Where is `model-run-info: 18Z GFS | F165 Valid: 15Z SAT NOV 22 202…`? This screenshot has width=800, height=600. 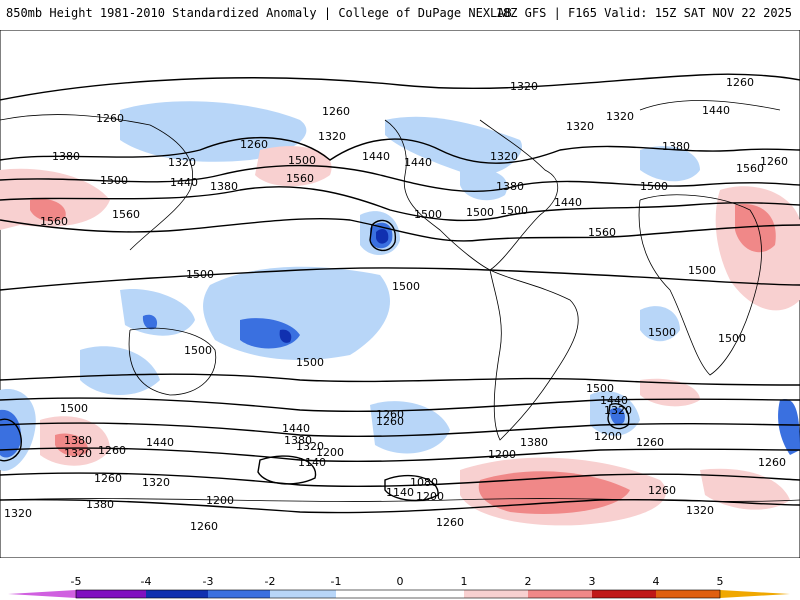
model-run-info: 18Z GFS | F165 Valid: 15Z SAT NOV 22 202… is located at coordinates (643, 13).